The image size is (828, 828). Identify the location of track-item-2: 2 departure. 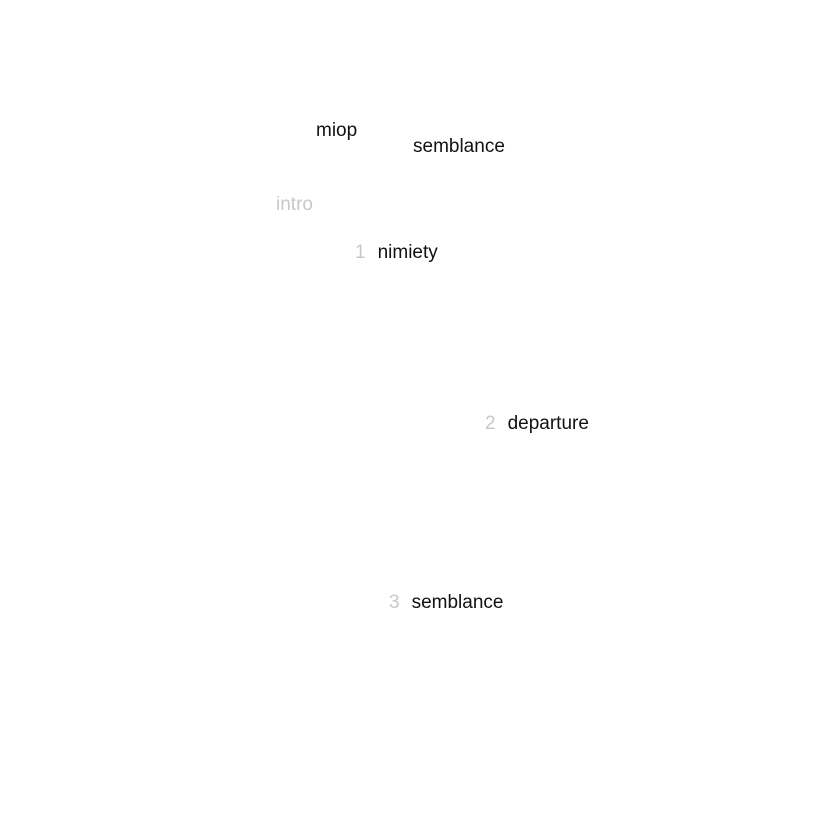
(537, 423).